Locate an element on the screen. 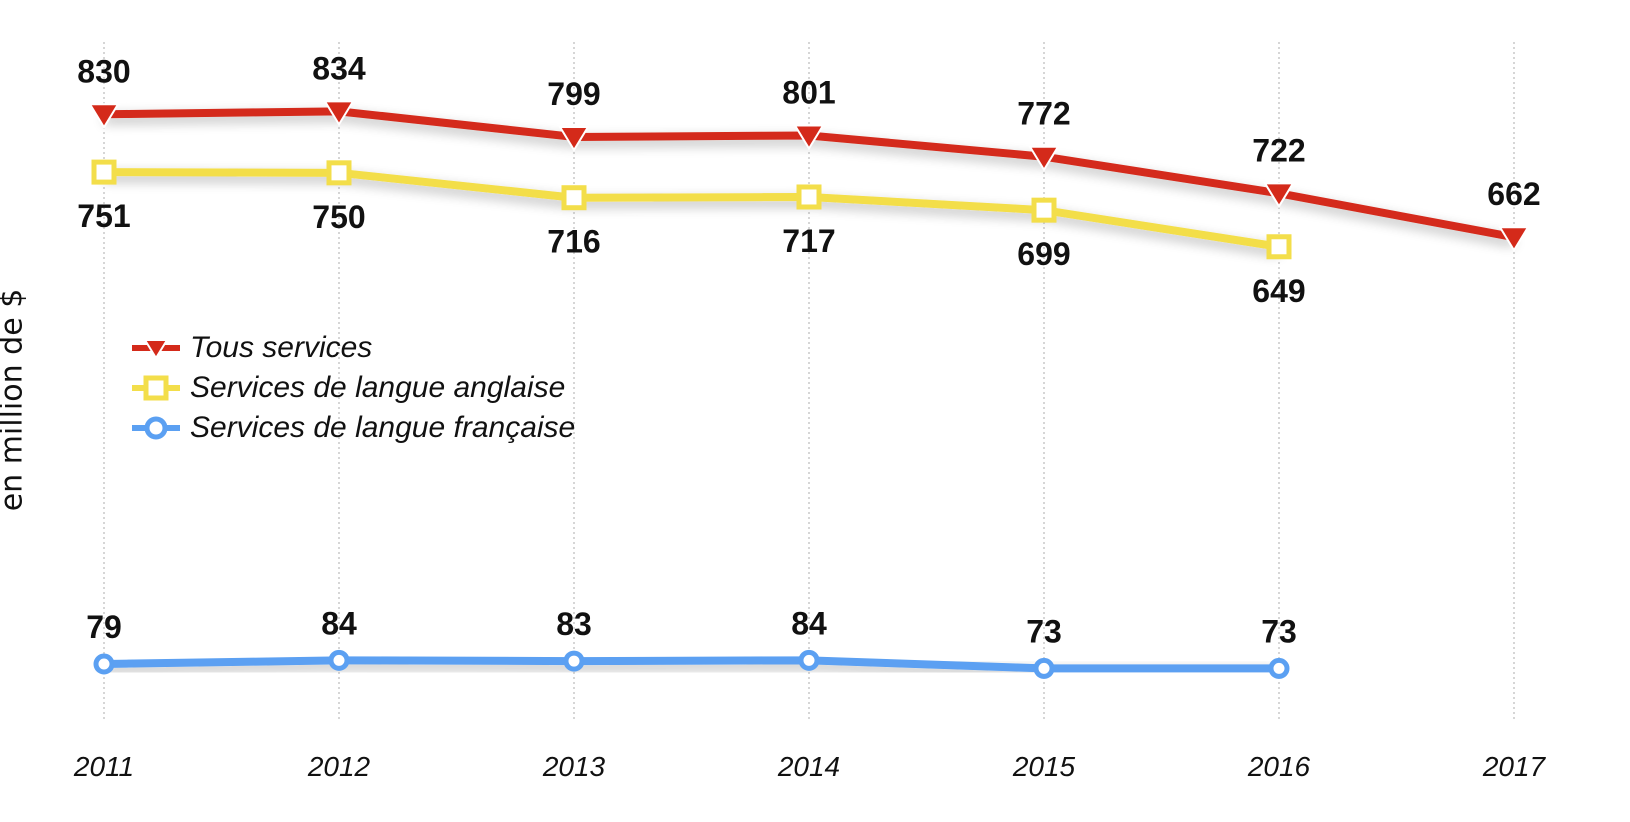 This screenshot has width=1630, height=822. legend-item-anglaise: Services de langue anglaise is located at coordinates (352, 388).